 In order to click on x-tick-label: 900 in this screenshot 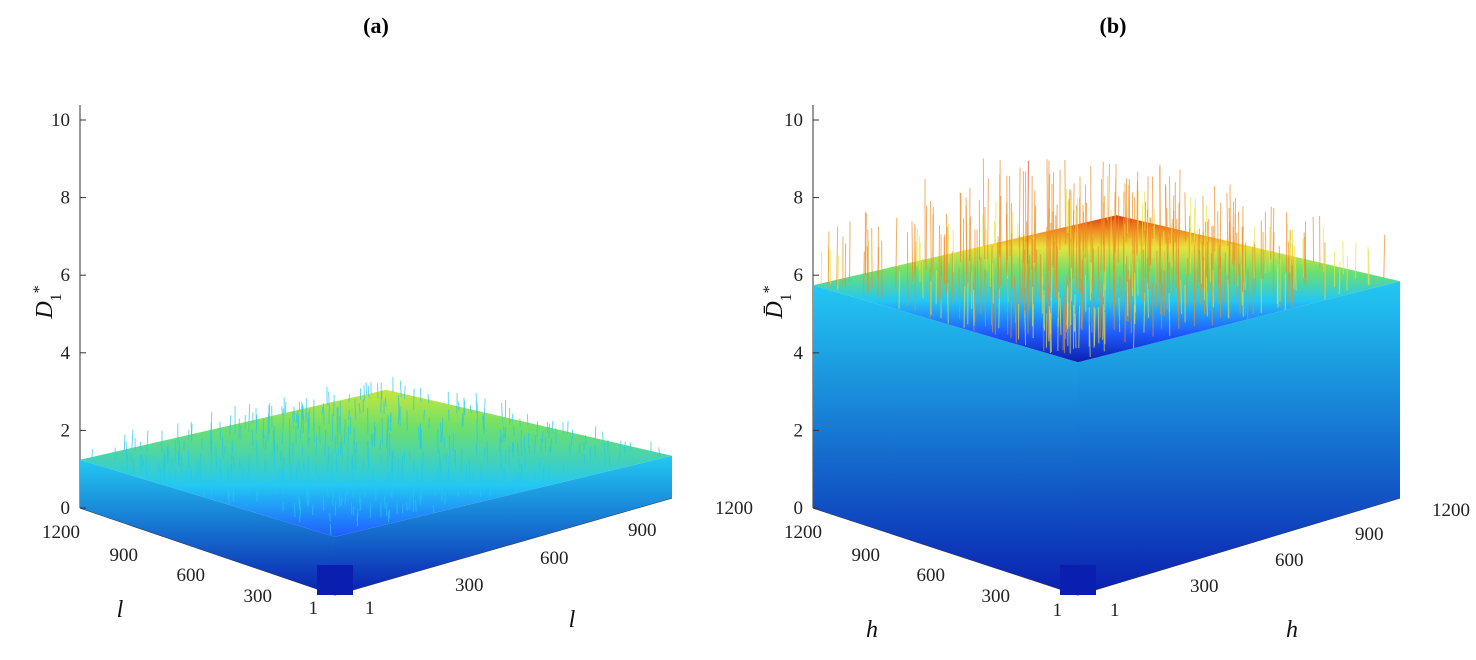, I will do `click(642, 530)`.